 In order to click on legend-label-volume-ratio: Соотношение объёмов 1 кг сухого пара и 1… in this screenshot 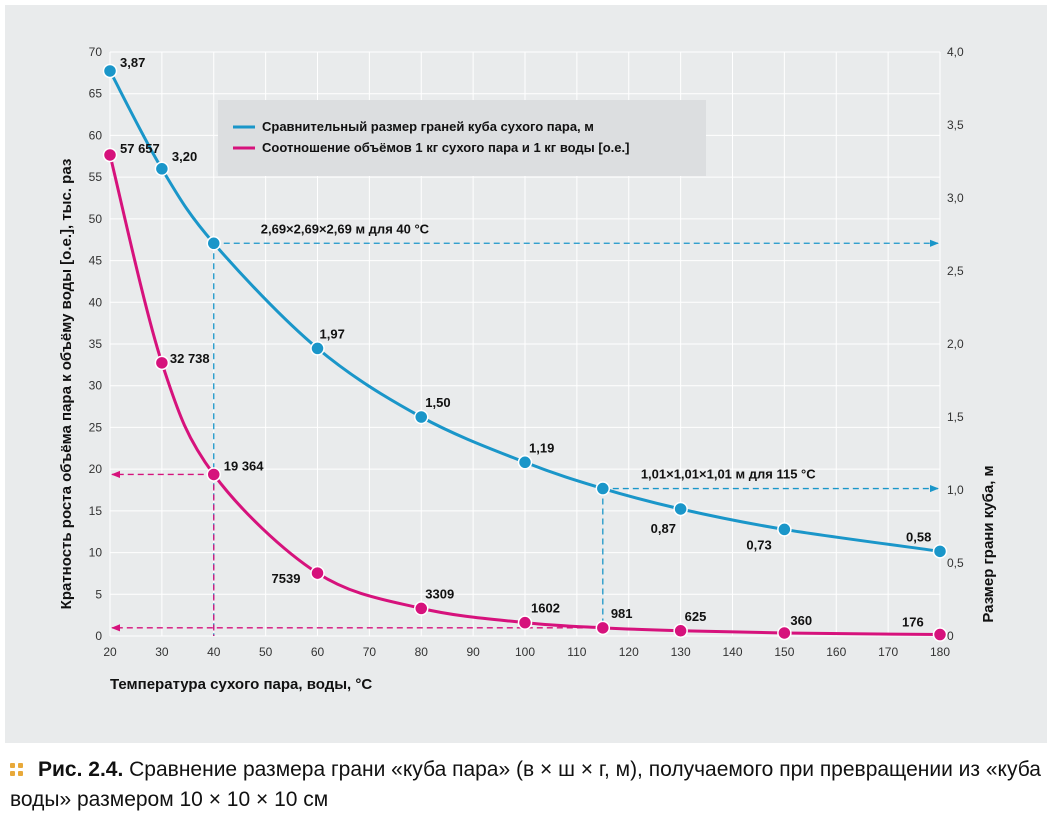, I will do `click(445, 147)`.